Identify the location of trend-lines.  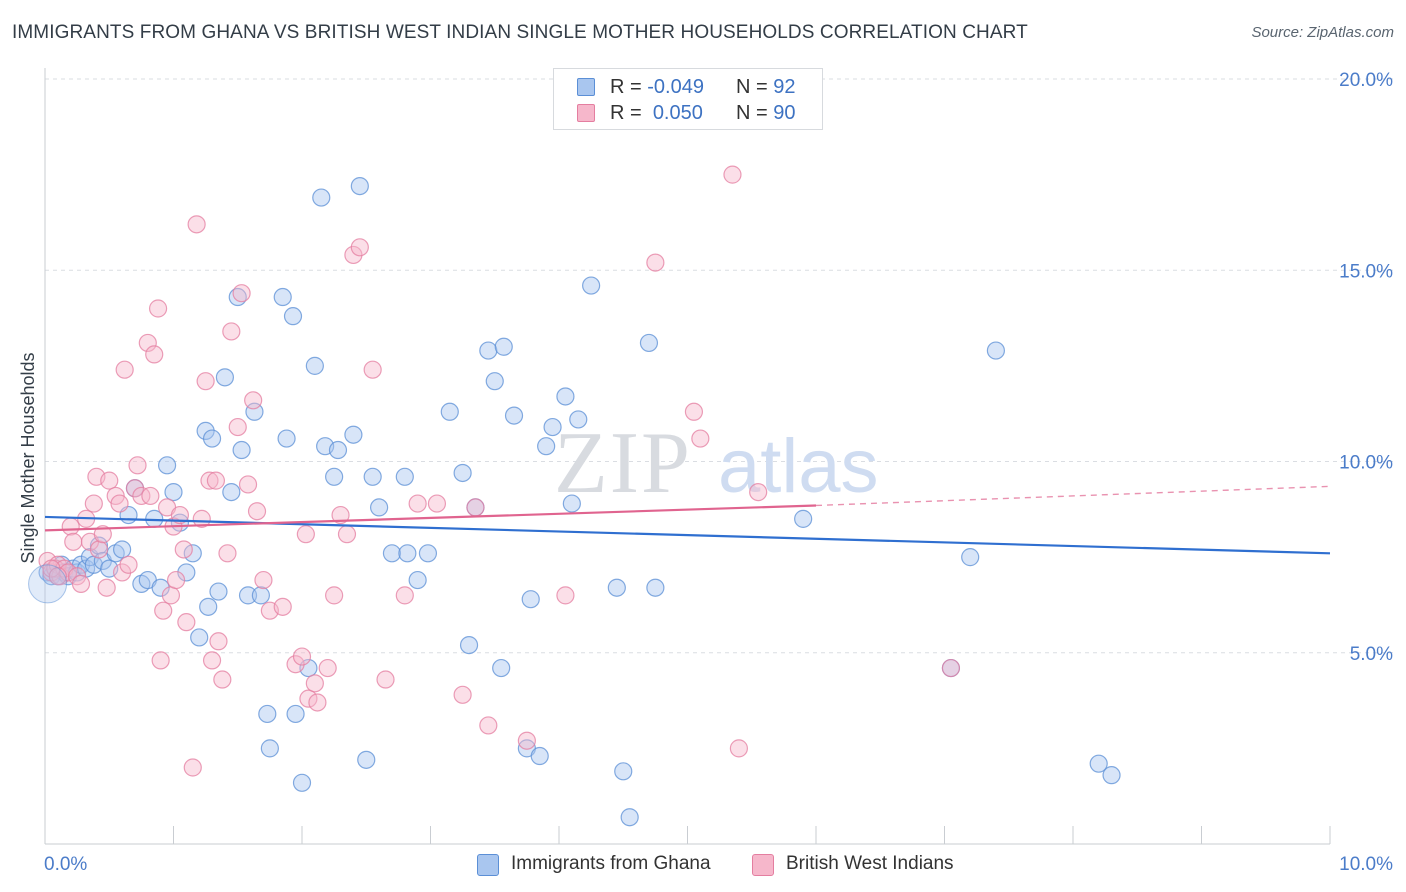
(687, 520).